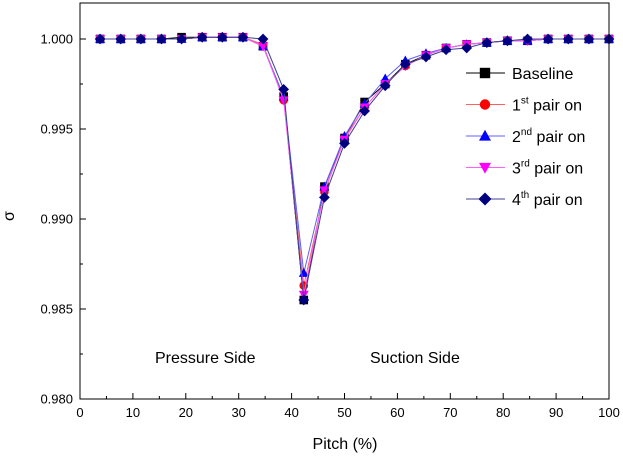 This screenshot has width=623, height=458. Describe the element at coordinates (547, 105) in the screenshot. I see `legend-label: 1st pair on` at that location.